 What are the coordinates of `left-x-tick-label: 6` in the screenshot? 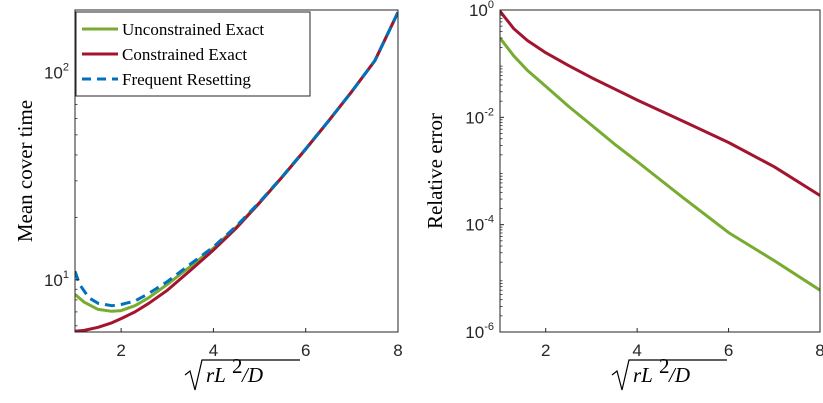 It's located at (305, 350).